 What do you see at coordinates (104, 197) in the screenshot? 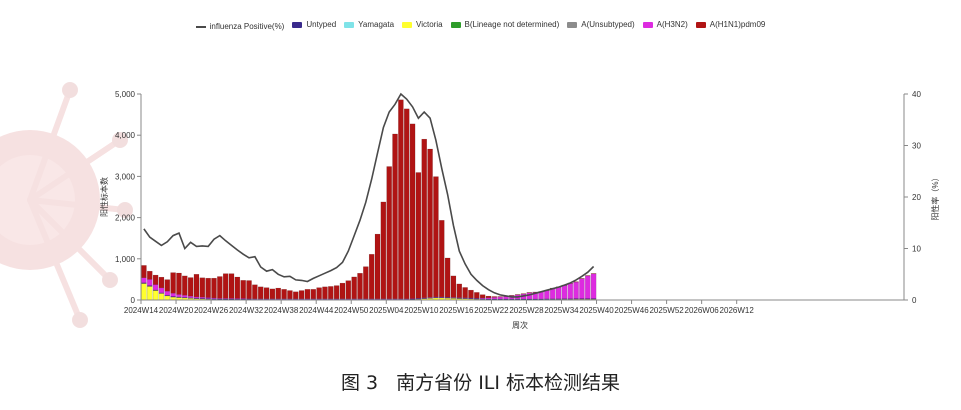
I see `y-axis-title: 阳性标本数` at bounding box center [104, 197].